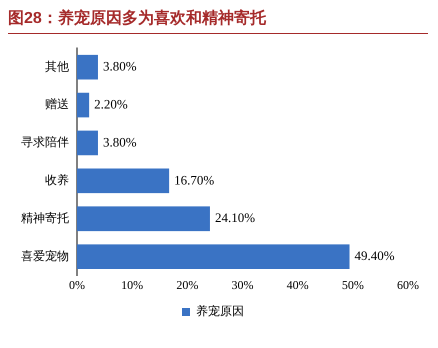 The width and height of the screenshot is (438, 348). I want to click on data-label: 16.70%, so click(194, 180).